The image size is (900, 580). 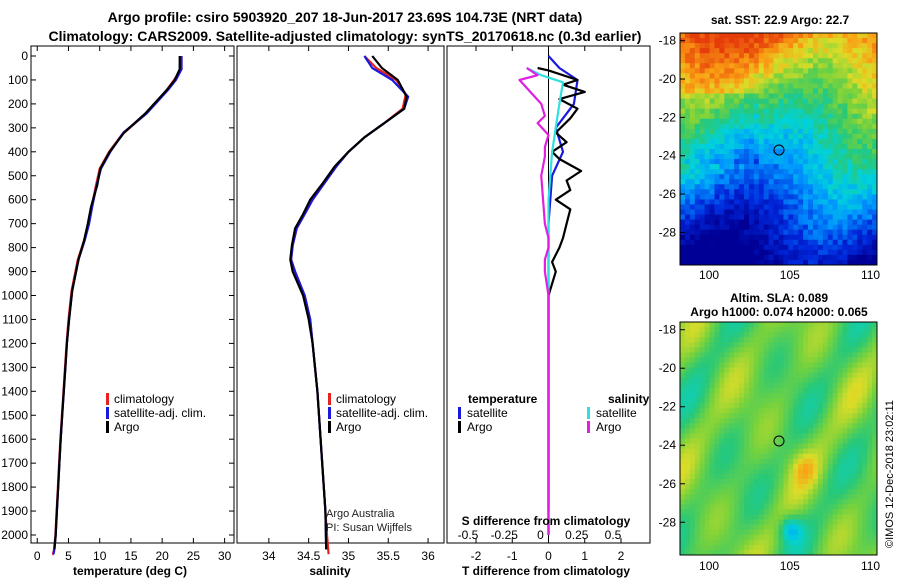 I want to click on depth-tick-label: 600, so click(x=18, y=200).